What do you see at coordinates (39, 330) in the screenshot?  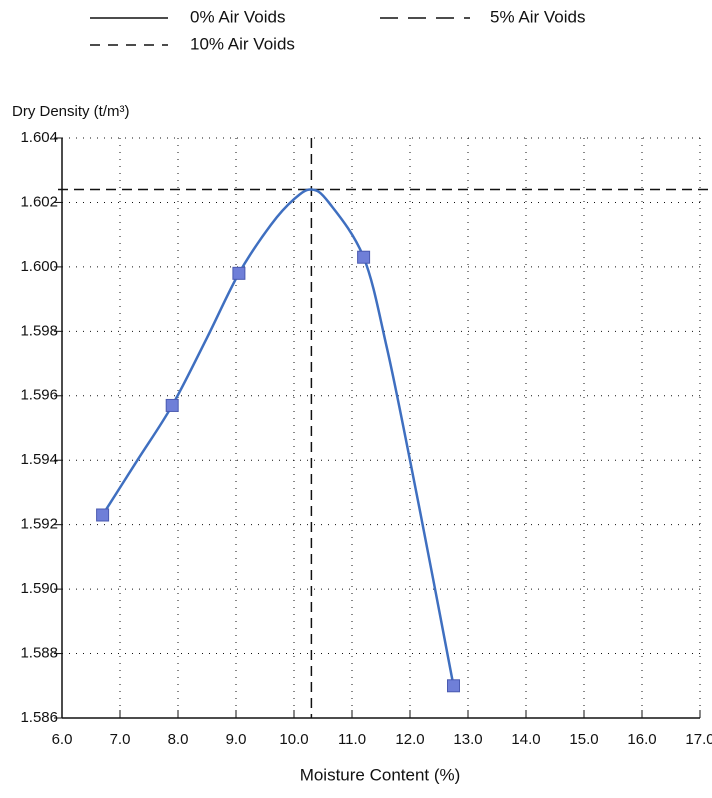 I see `y-tick-label: 1.598` at bounding box center [39, 330].